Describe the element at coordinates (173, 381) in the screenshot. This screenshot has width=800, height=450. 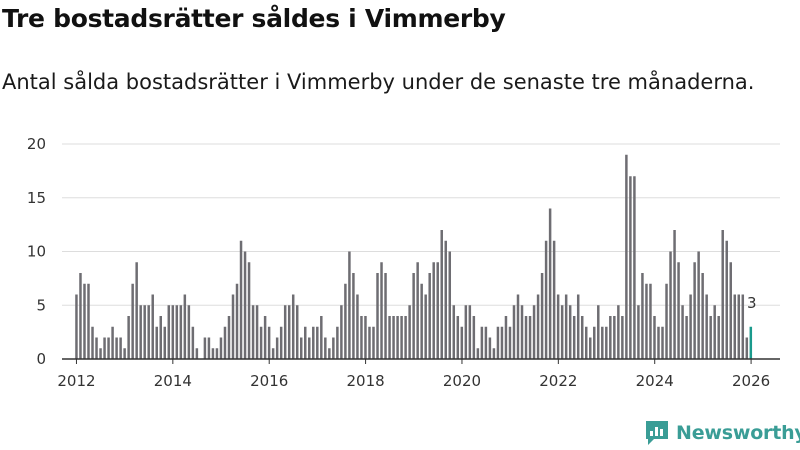
I see `x-tick-label: 2014` at that location.